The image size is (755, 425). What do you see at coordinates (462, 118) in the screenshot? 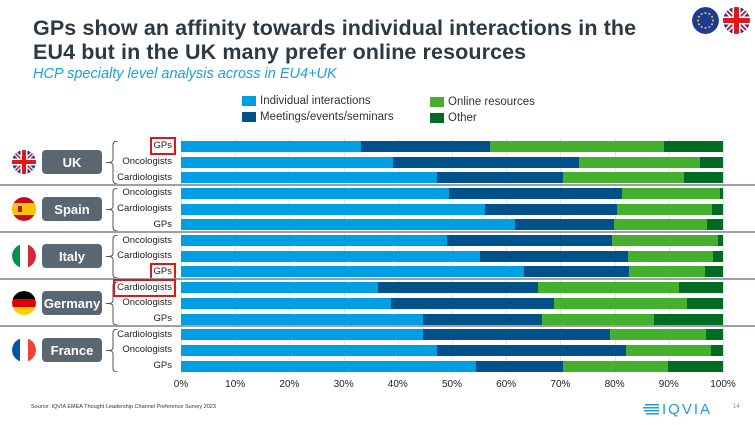
I see `legend-label: Other` at bounding box center [462, 118].